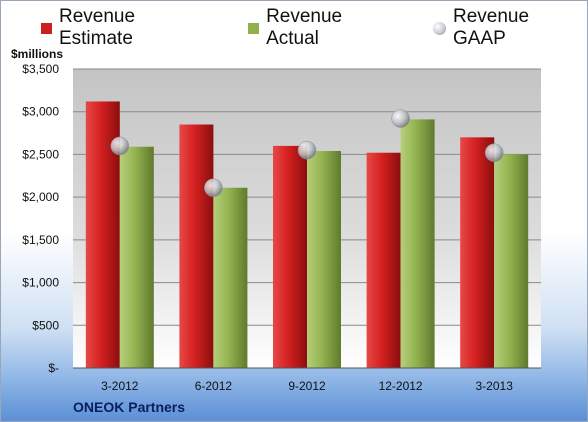 This screenshot has height=422, width=588. What do you see at coordinates (214, 386) in the screenshot?
I see `x-tick-label: 6-2012` at bounding box center [214, 386].